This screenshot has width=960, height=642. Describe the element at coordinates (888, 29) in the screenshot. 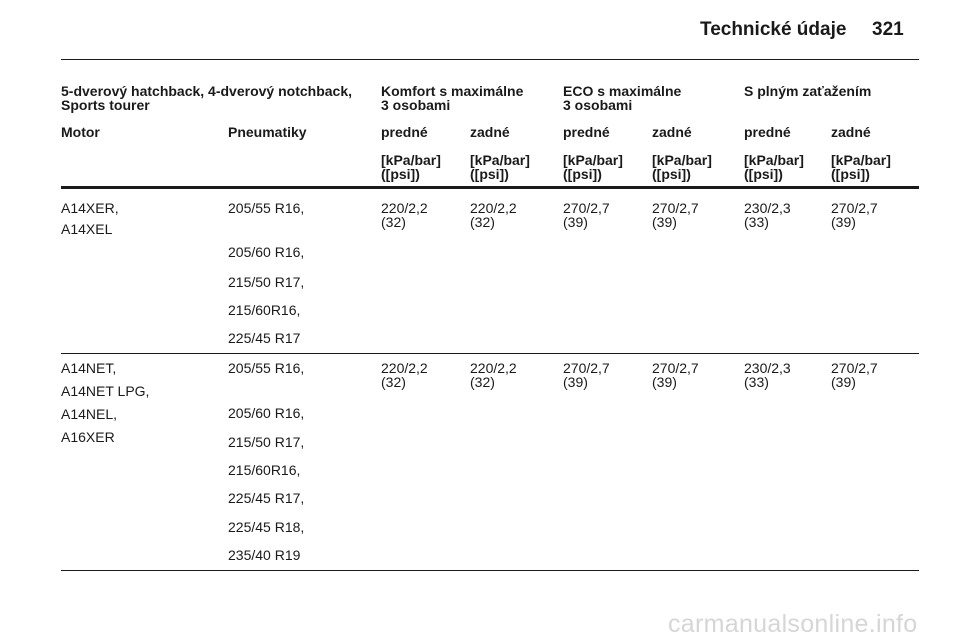

I see `page-number: 321` at that location.